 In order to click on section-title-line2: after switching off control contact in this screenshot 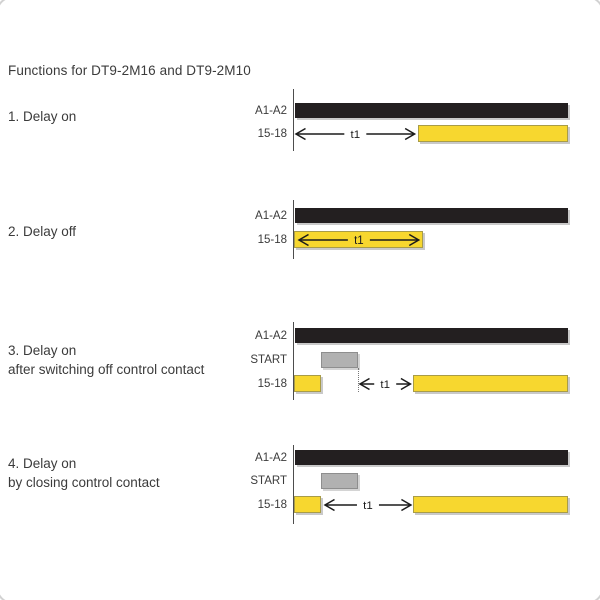, I will do `click(106, 369)`.